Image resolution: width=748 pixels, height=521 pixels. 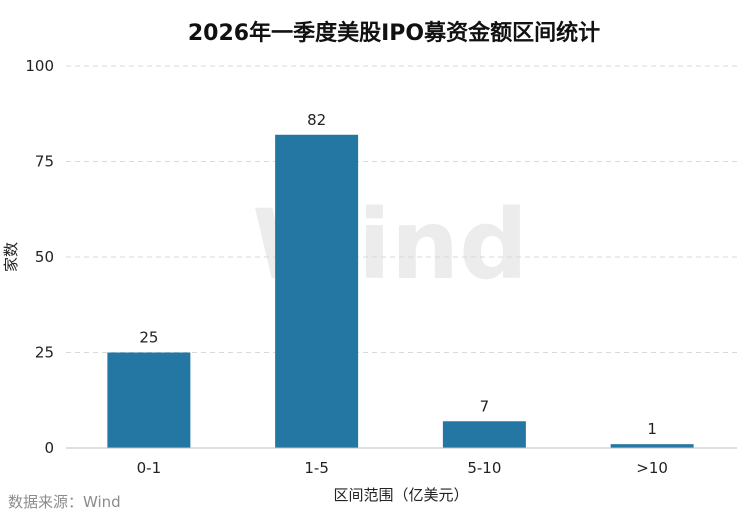 I want to click on bar--10, so click(x=652, y=446).